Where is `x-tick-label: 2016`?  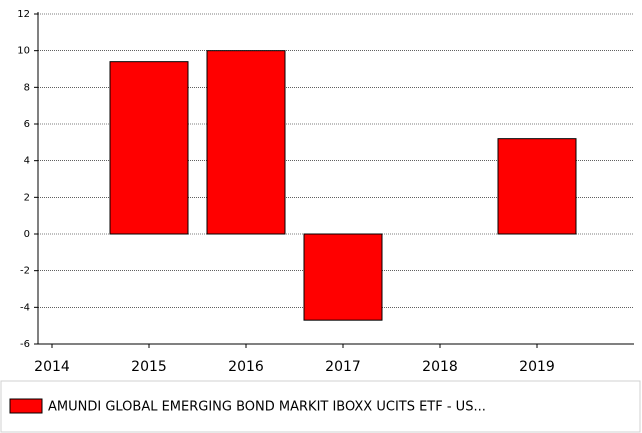 x-tick-label: 2016 is located at coordinates (246, 367).